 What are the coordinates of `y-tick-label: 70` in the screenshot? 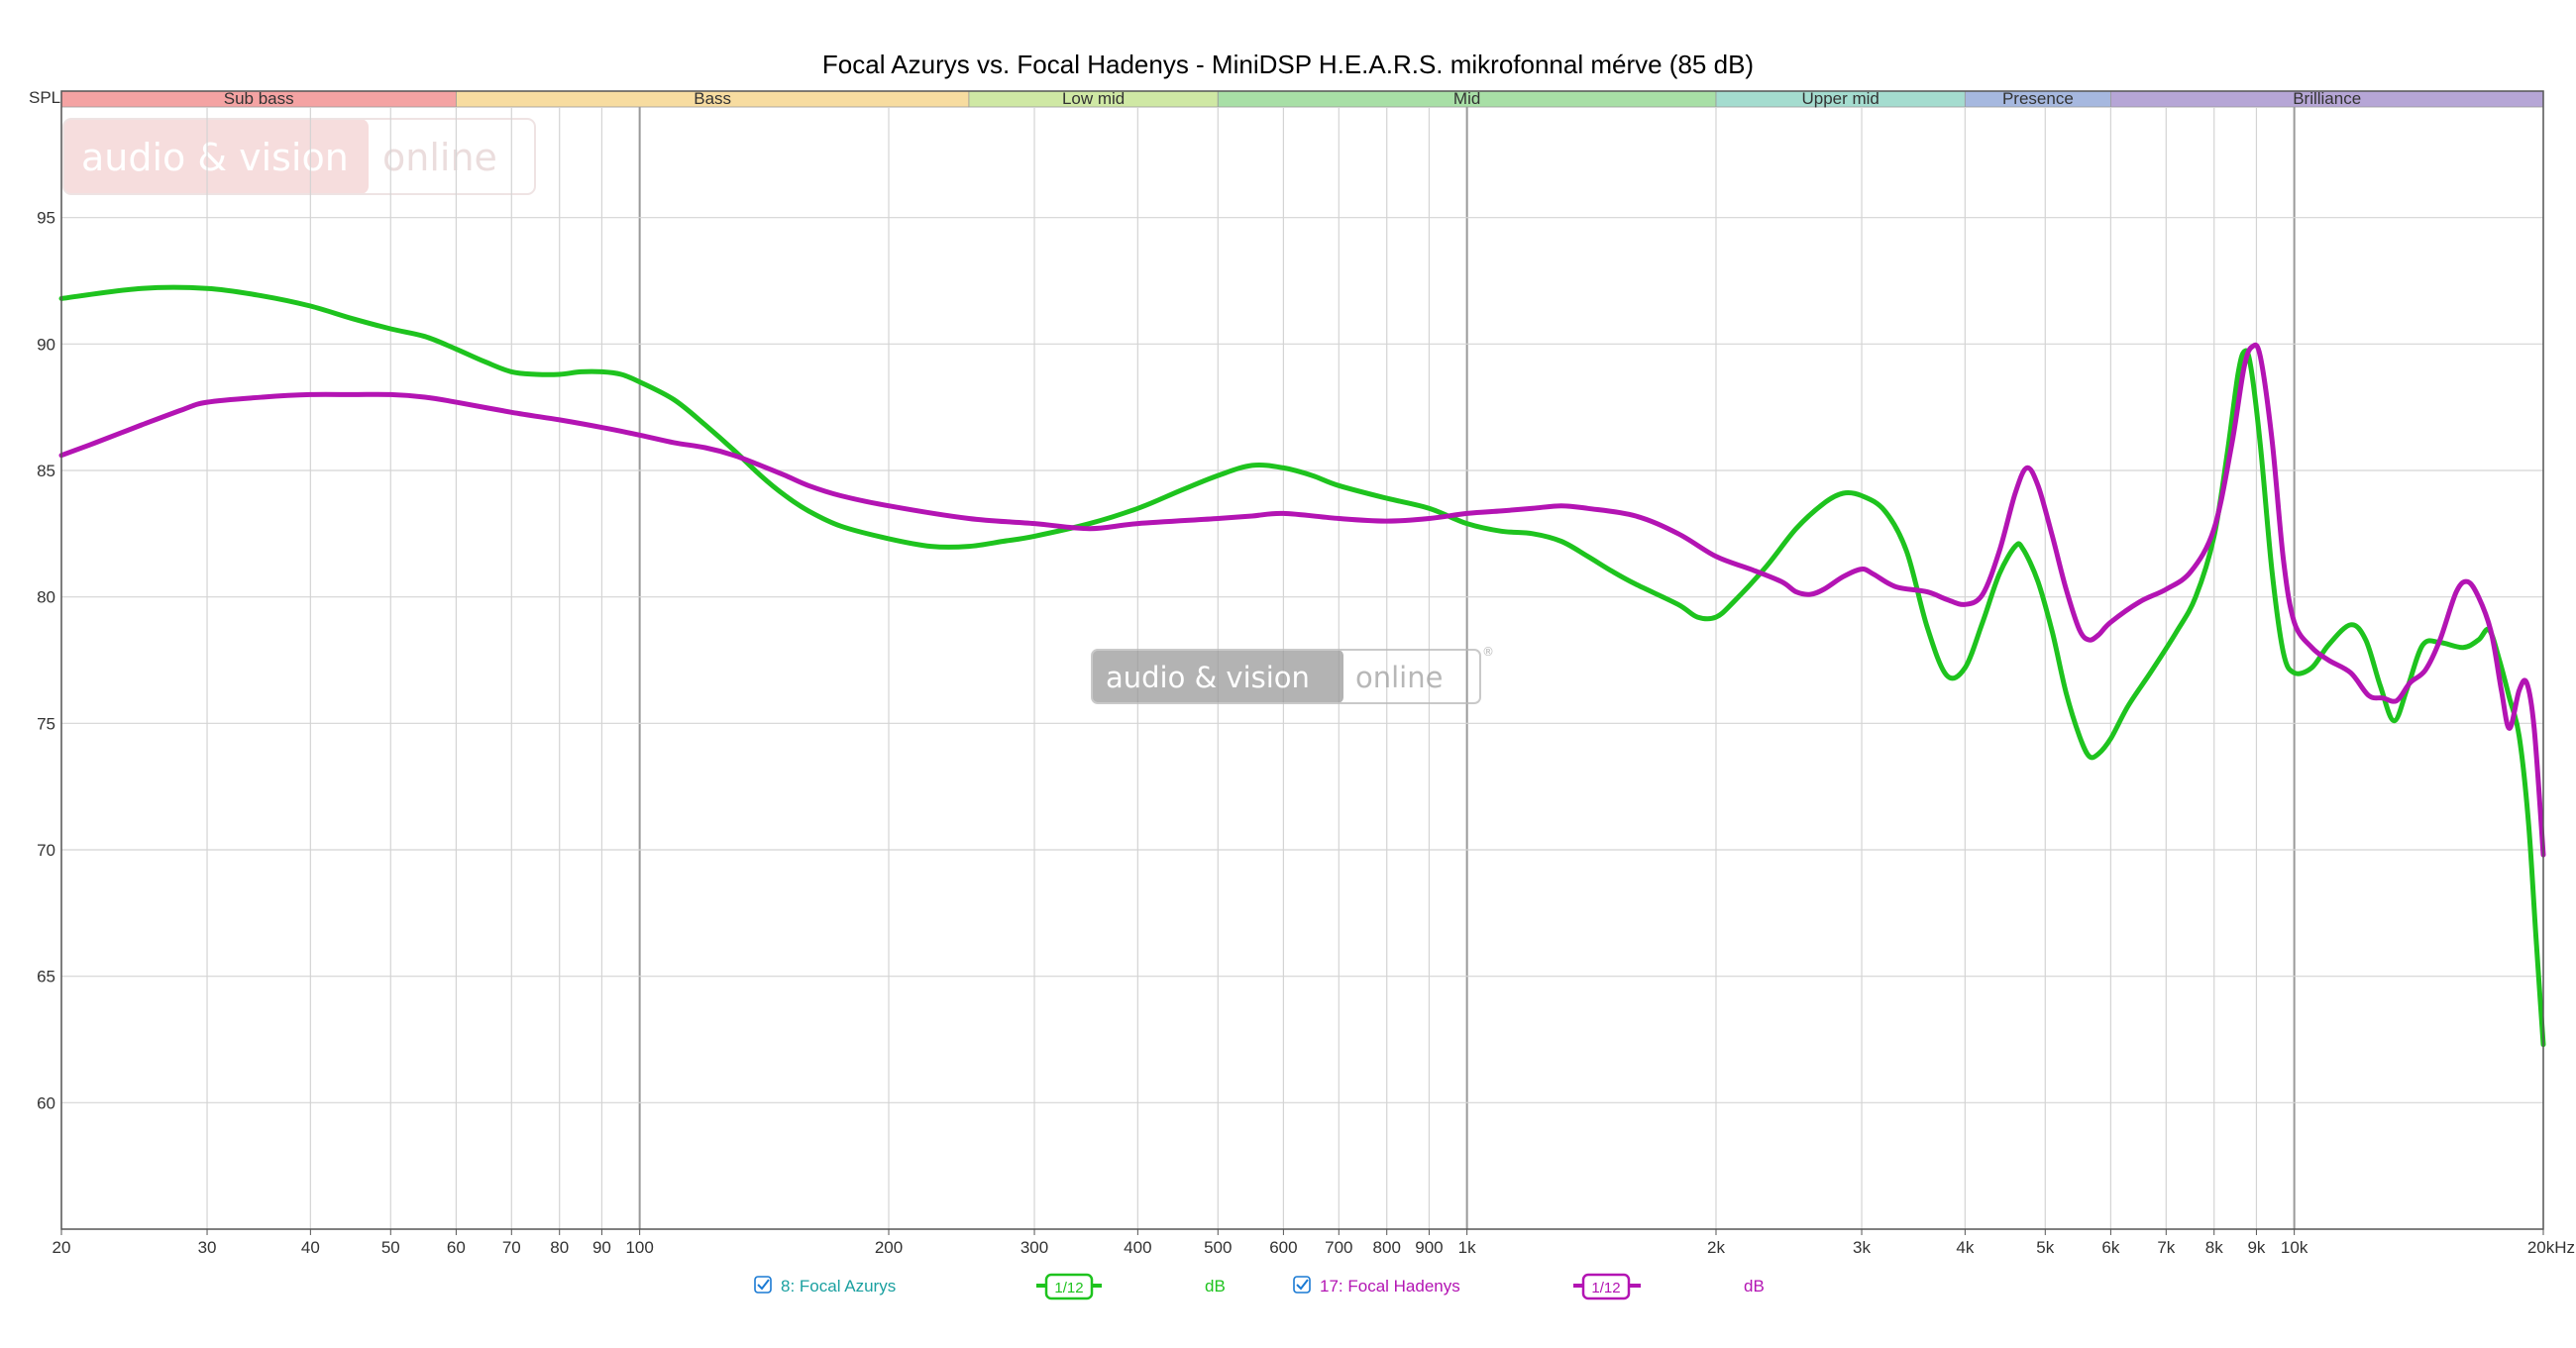 It's located at (46, 850).